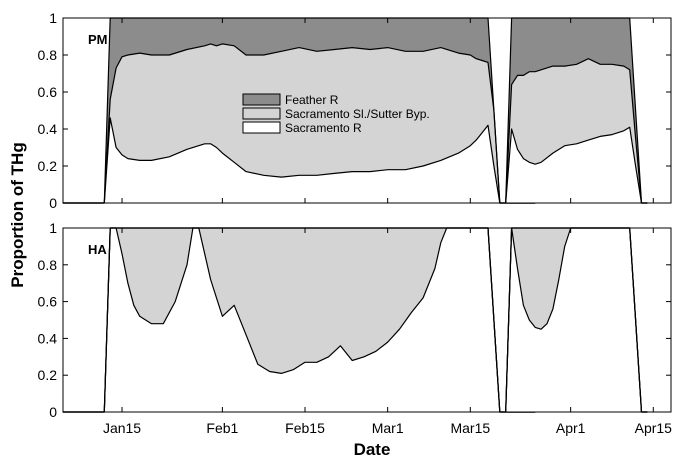 Image resolution: width=674 pixels, height=468 pixels. Describe the element at coordinates (17, 214) in the screenshot. I see `y-axis-title: Proportion of THg` at that location.